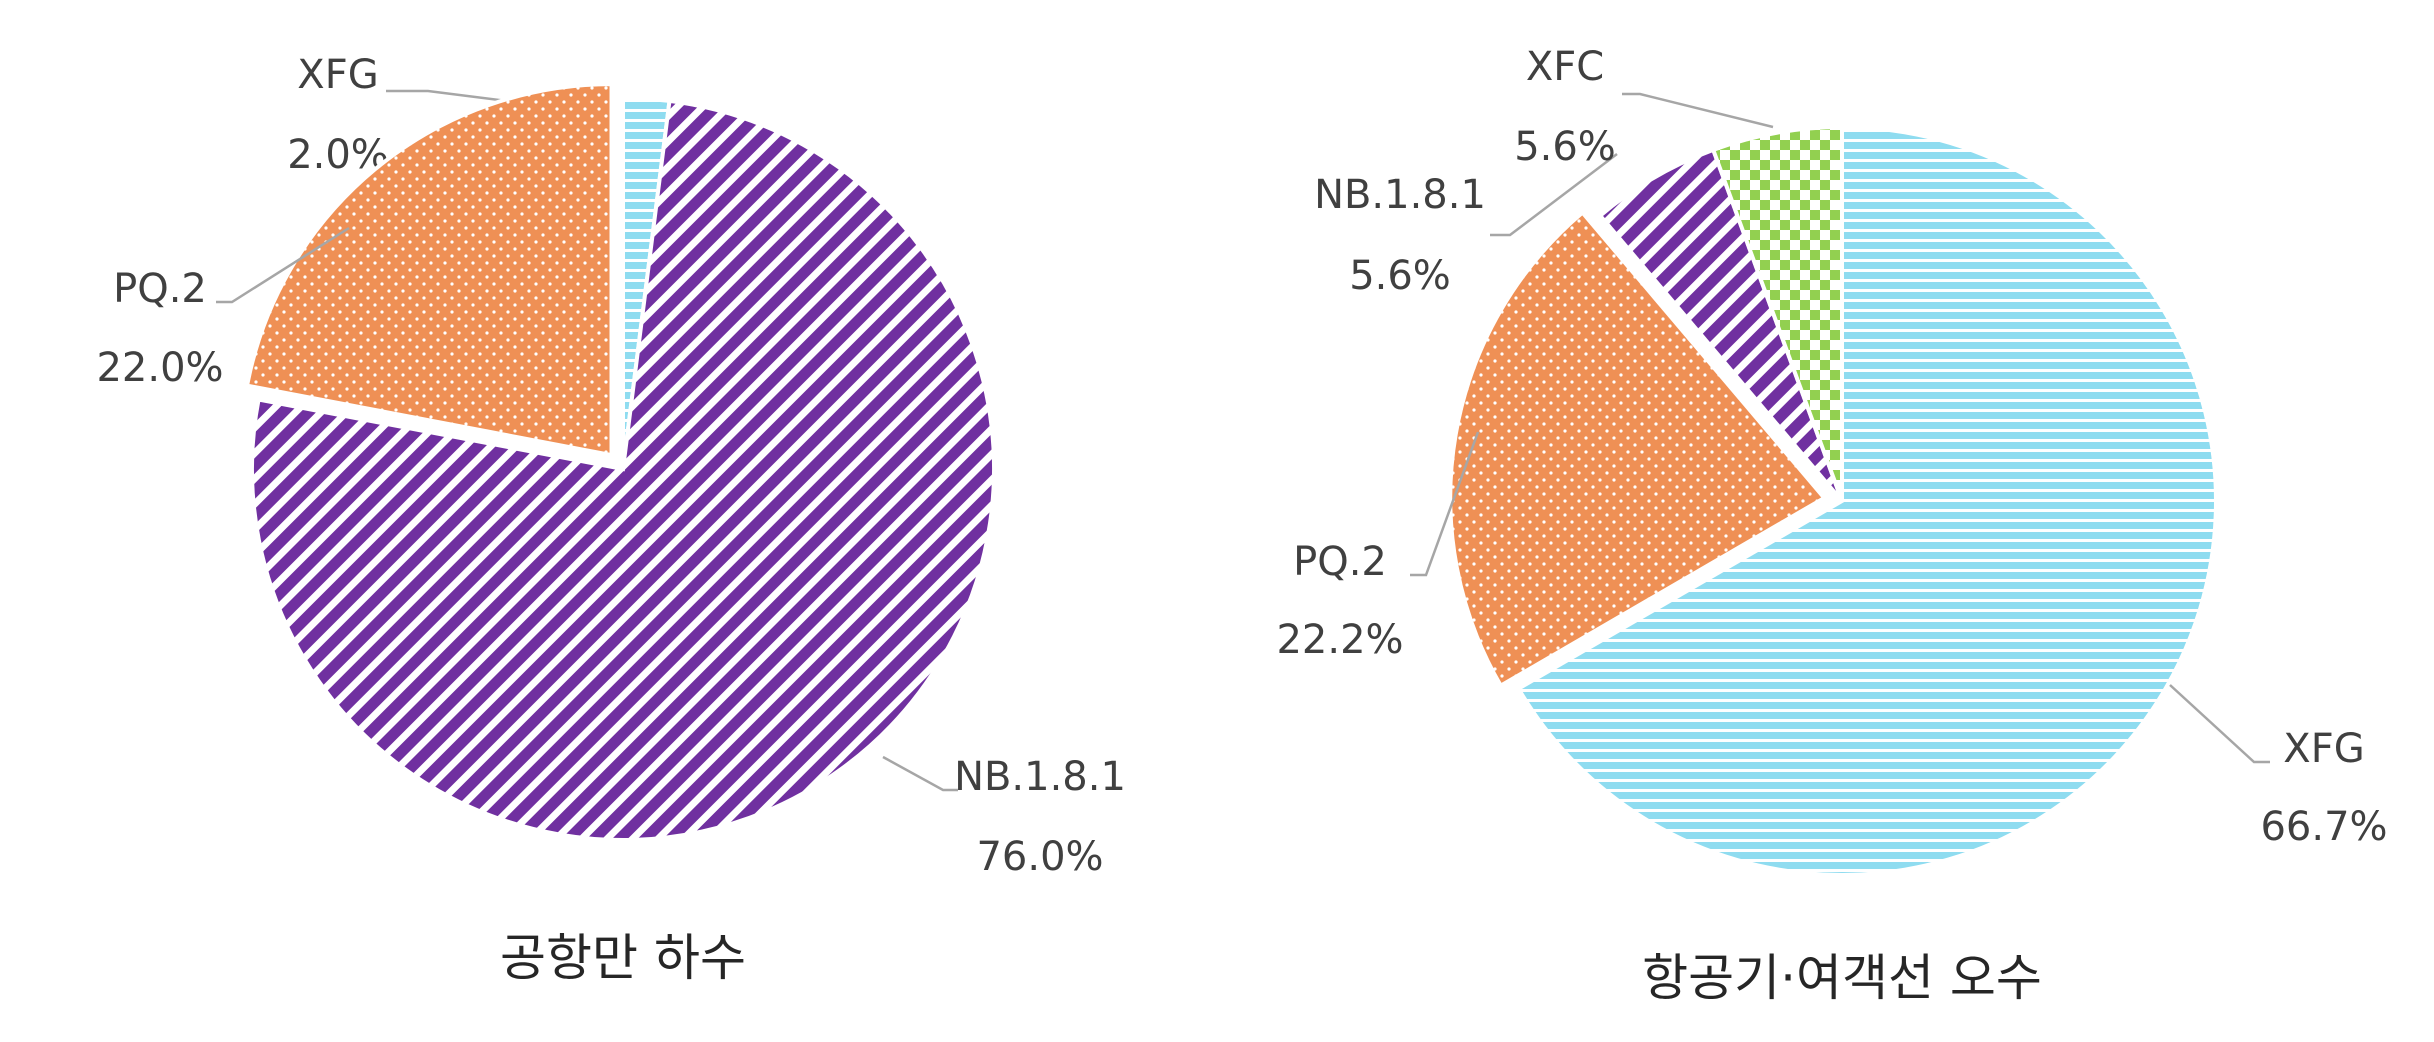 This screenshot has width=2434, height=1042. What do you see at coordinates (623, 958) in the screenshot?
I see `chart-title: 공항만 하수` at bounding box center [623, 958].